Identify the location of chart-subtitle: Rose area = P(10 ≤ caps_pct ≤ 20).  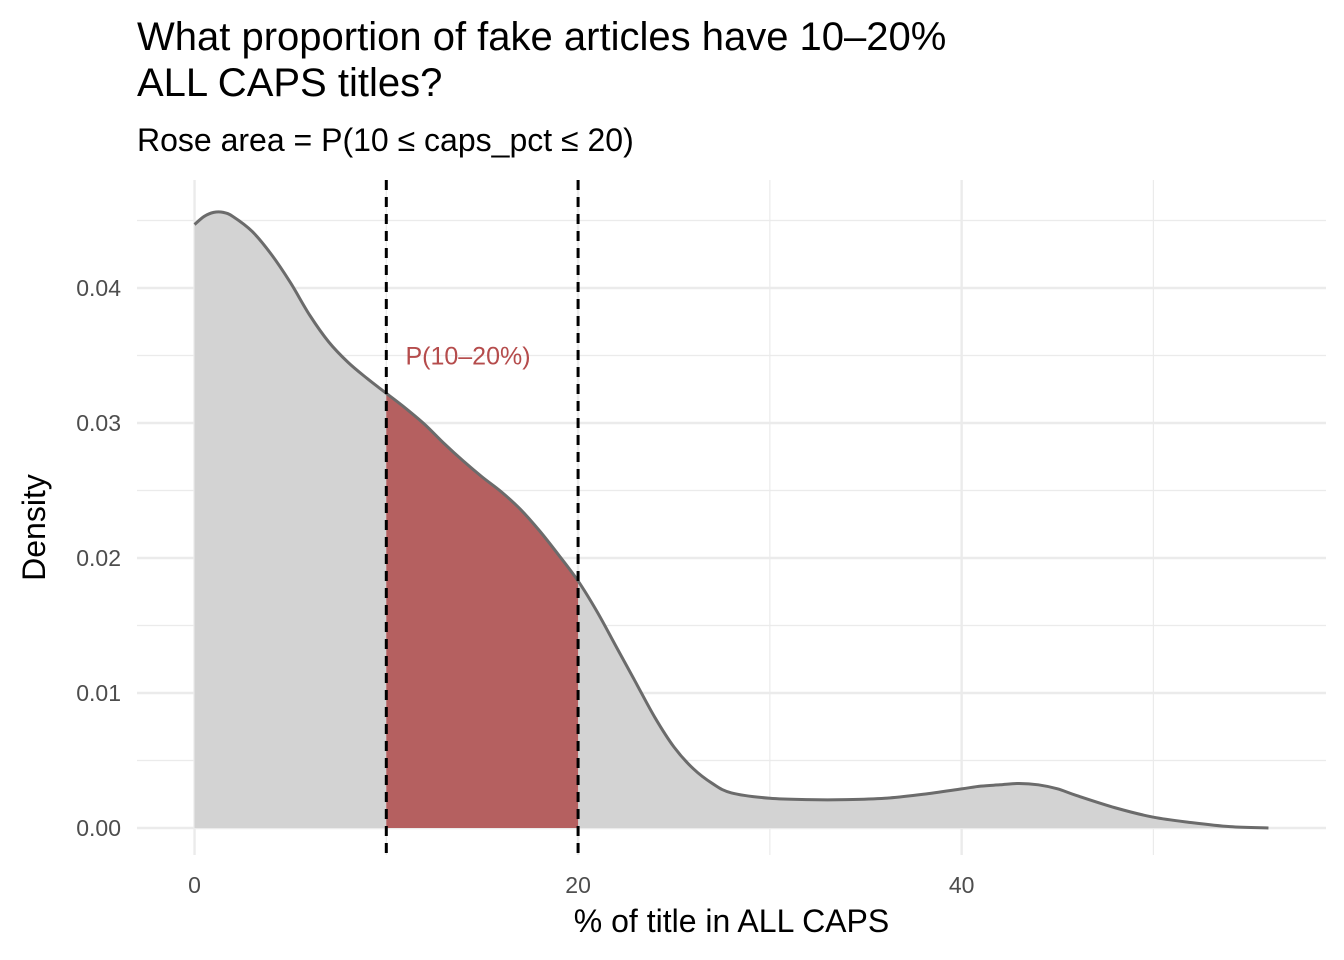
(385, 140).